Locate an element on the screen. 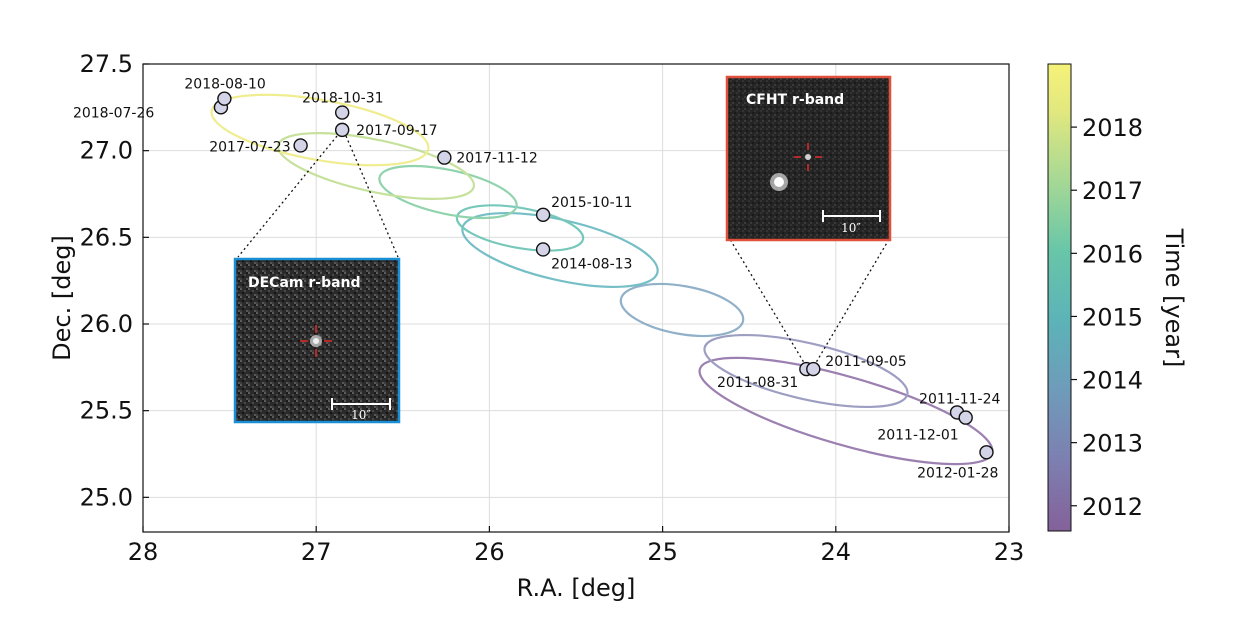  colorbar-tick-label: 2012 is located at coordinates (1112, 507).